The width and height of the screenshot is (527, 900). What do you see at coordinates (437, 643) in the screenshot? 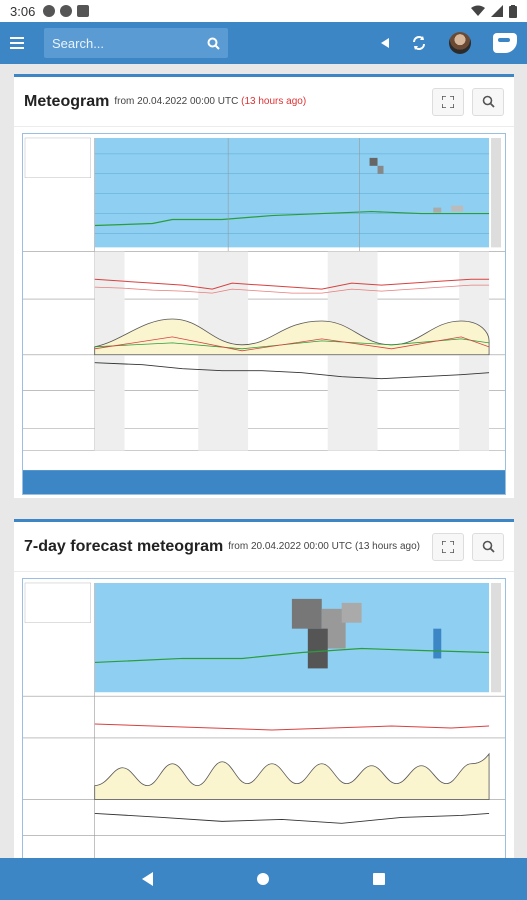
I see `rain-cell` at bounding box center [437, 643].